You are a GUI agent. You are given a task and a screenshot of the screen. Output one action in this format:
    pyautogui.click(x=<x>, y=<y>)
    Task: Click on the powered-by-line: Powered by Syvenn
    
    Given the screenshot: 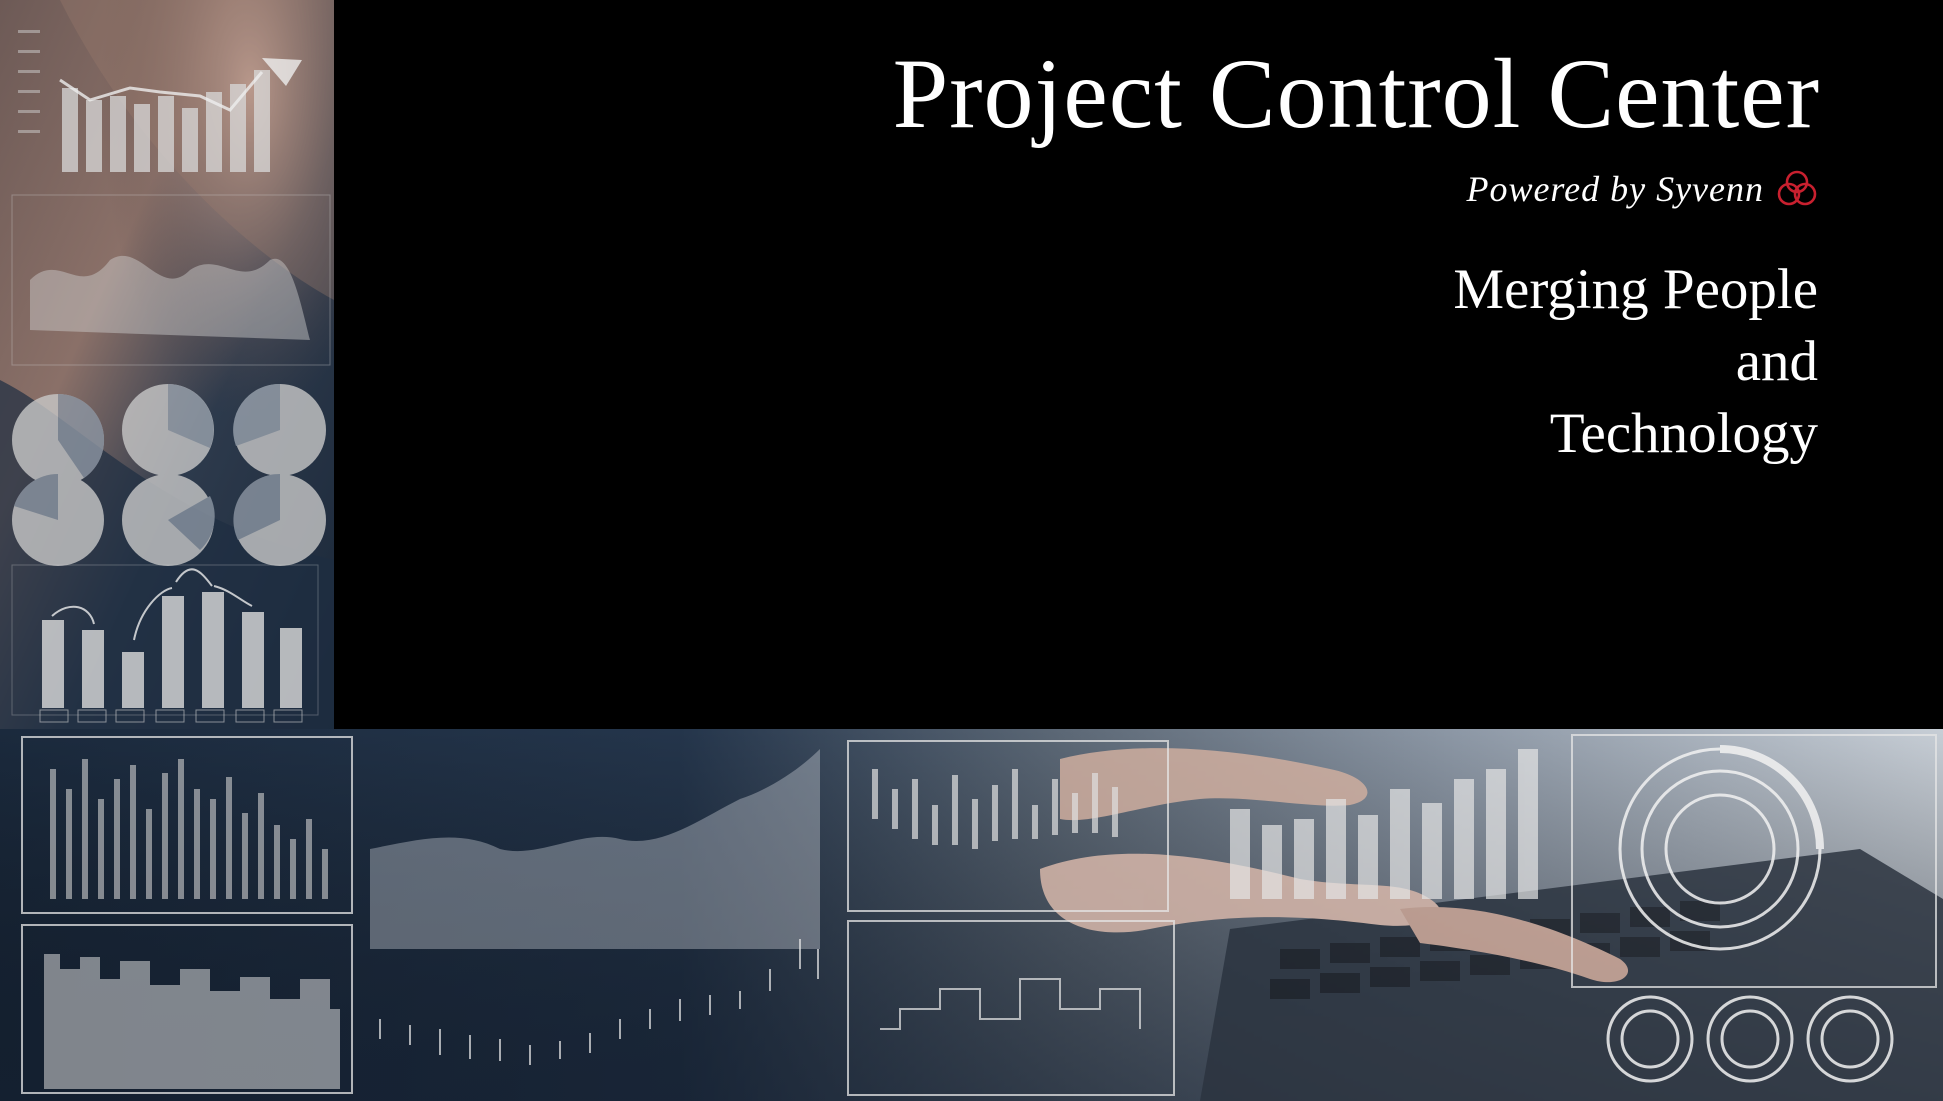 What is the action you would take?
    pyautogui.click(x=1643, y=189)
    